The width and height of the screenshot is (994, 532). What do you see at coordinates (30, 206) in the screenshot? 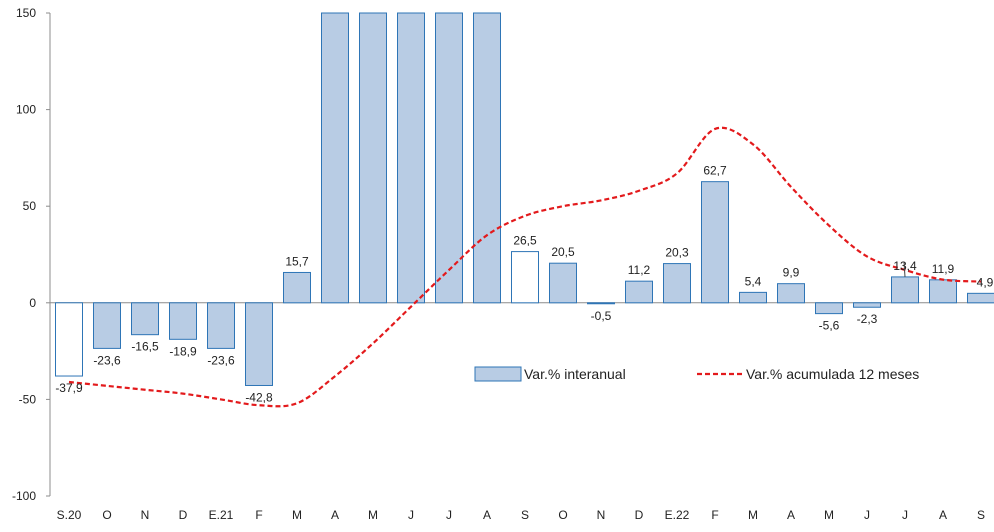
I see `y-tick-label: 50` at bounding box center [30, 206].